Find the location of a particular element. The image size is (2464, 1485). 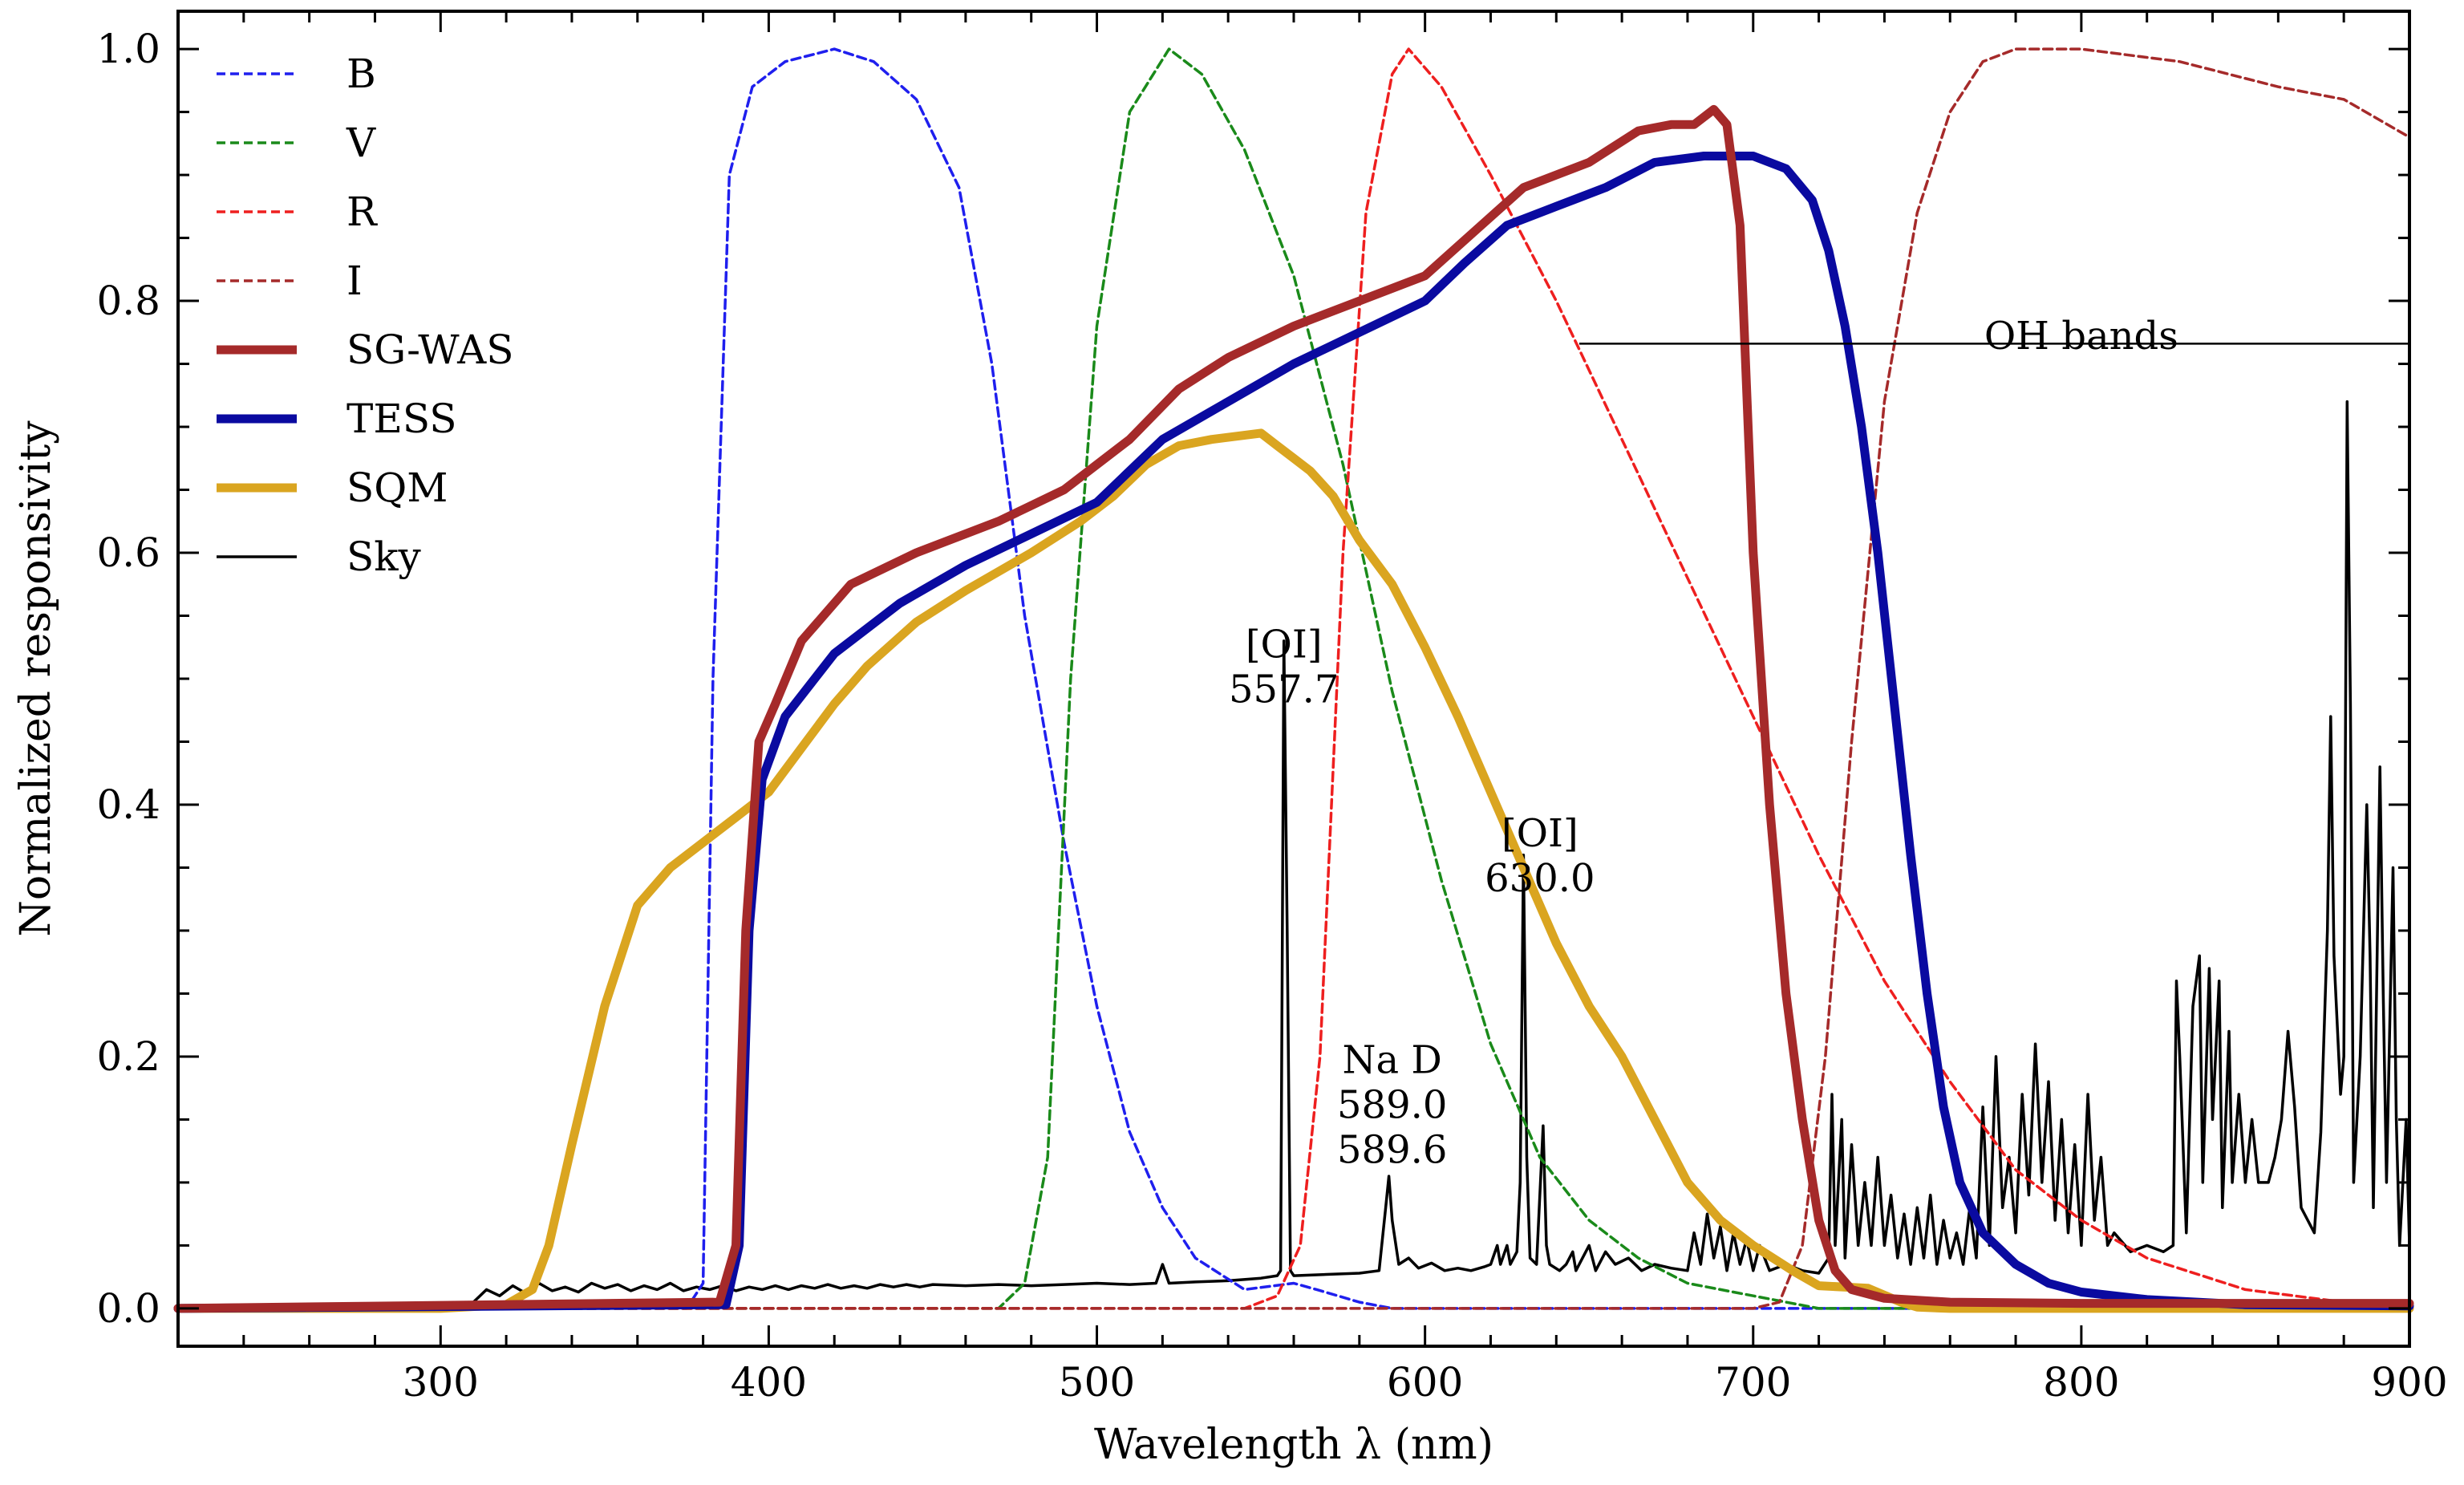

legend-label-i: I is located at coordinates (354, 281).